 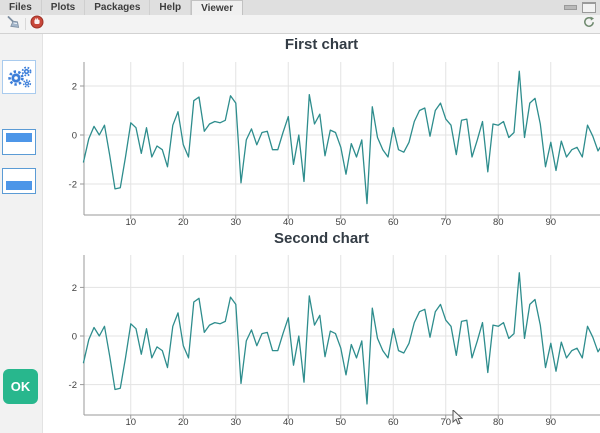 I want to click on refresh-viewer-button, so click(x=588, y=24).